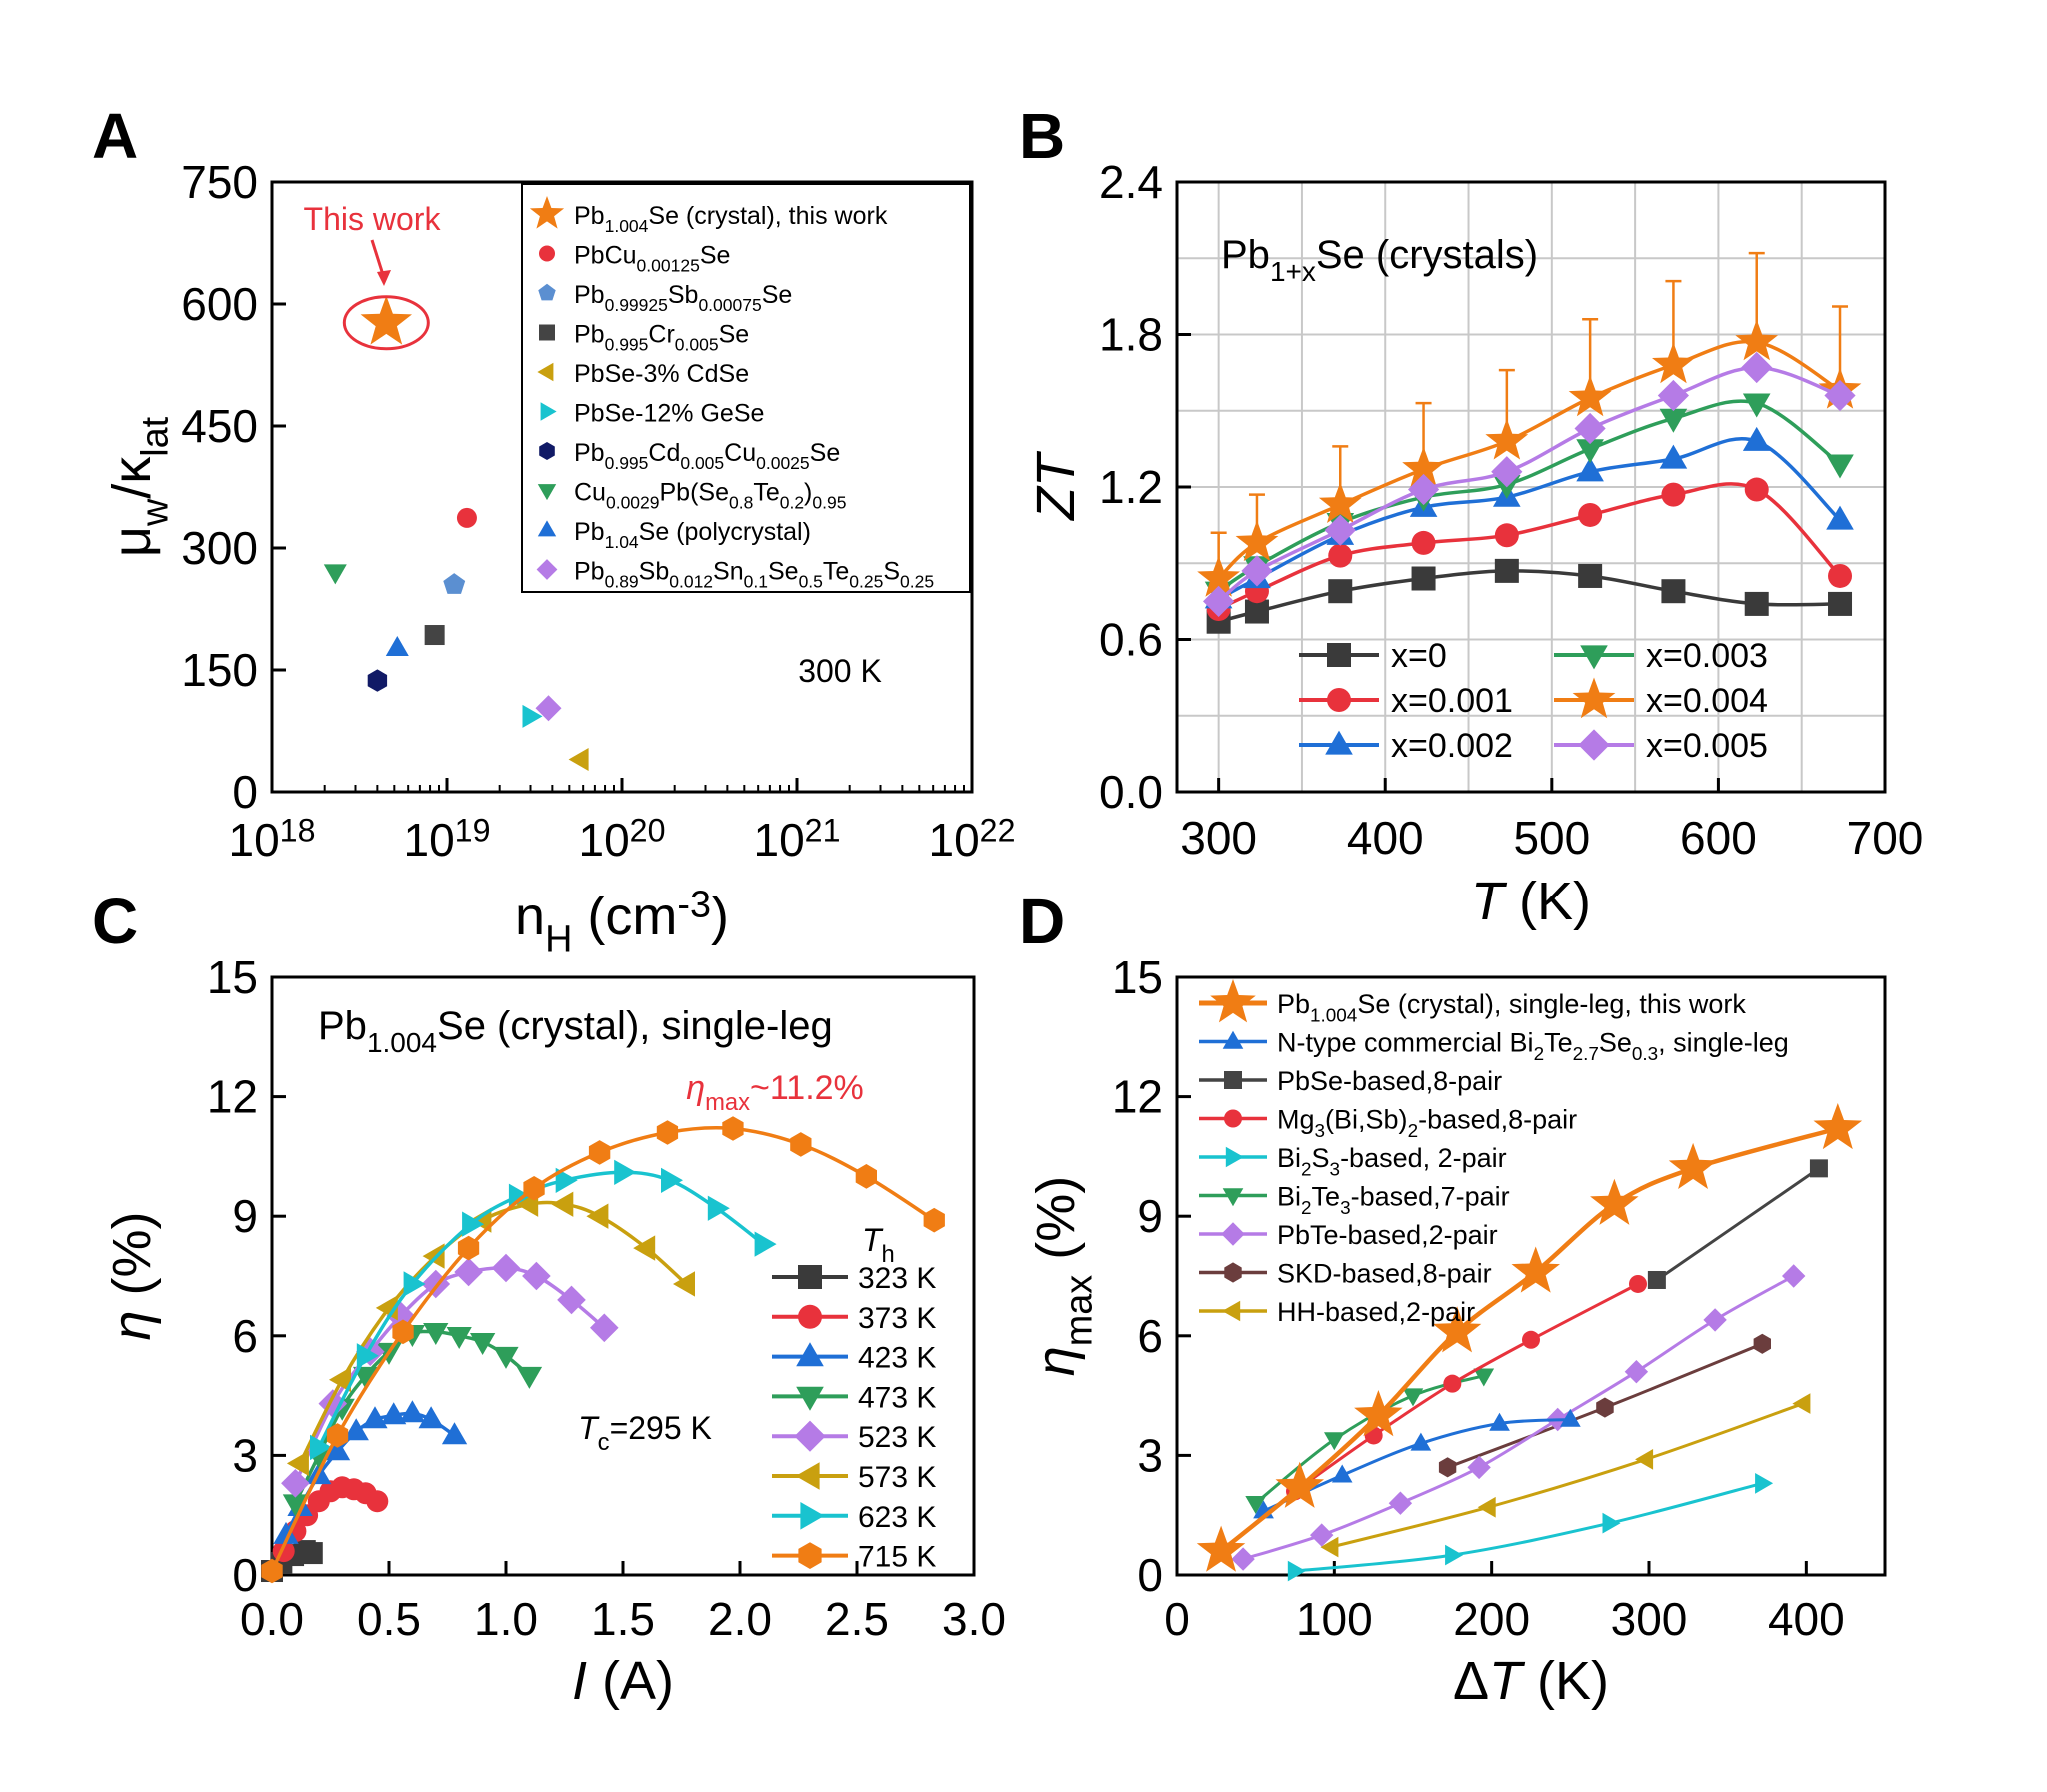 The width and height of the screenshot is (2047, 1792). What do you see at coordinates (1452, 746) in the screenshot?
I see `legend-label: x=0.002` at bounding box center [1452, 746].